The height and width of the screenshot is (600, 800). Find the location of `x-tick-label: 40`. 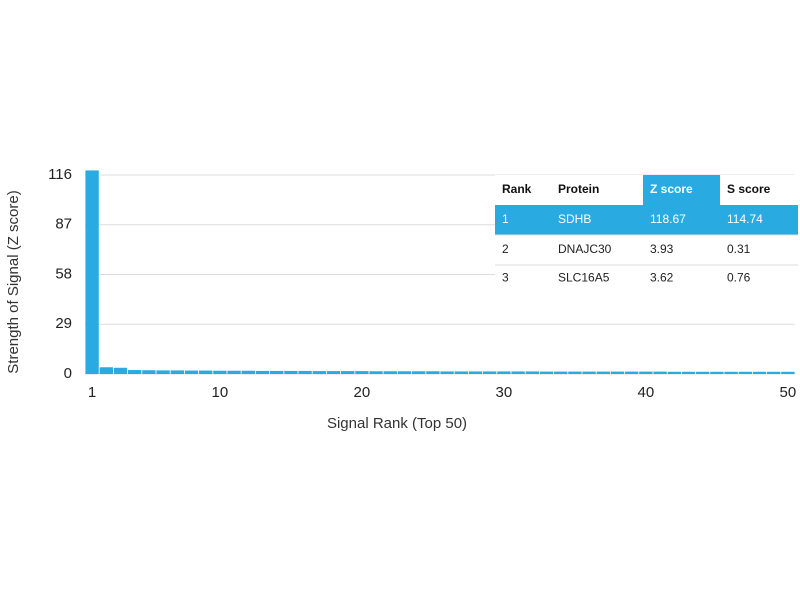

x-tick-label: 40 is located at coordinates (646, 392).